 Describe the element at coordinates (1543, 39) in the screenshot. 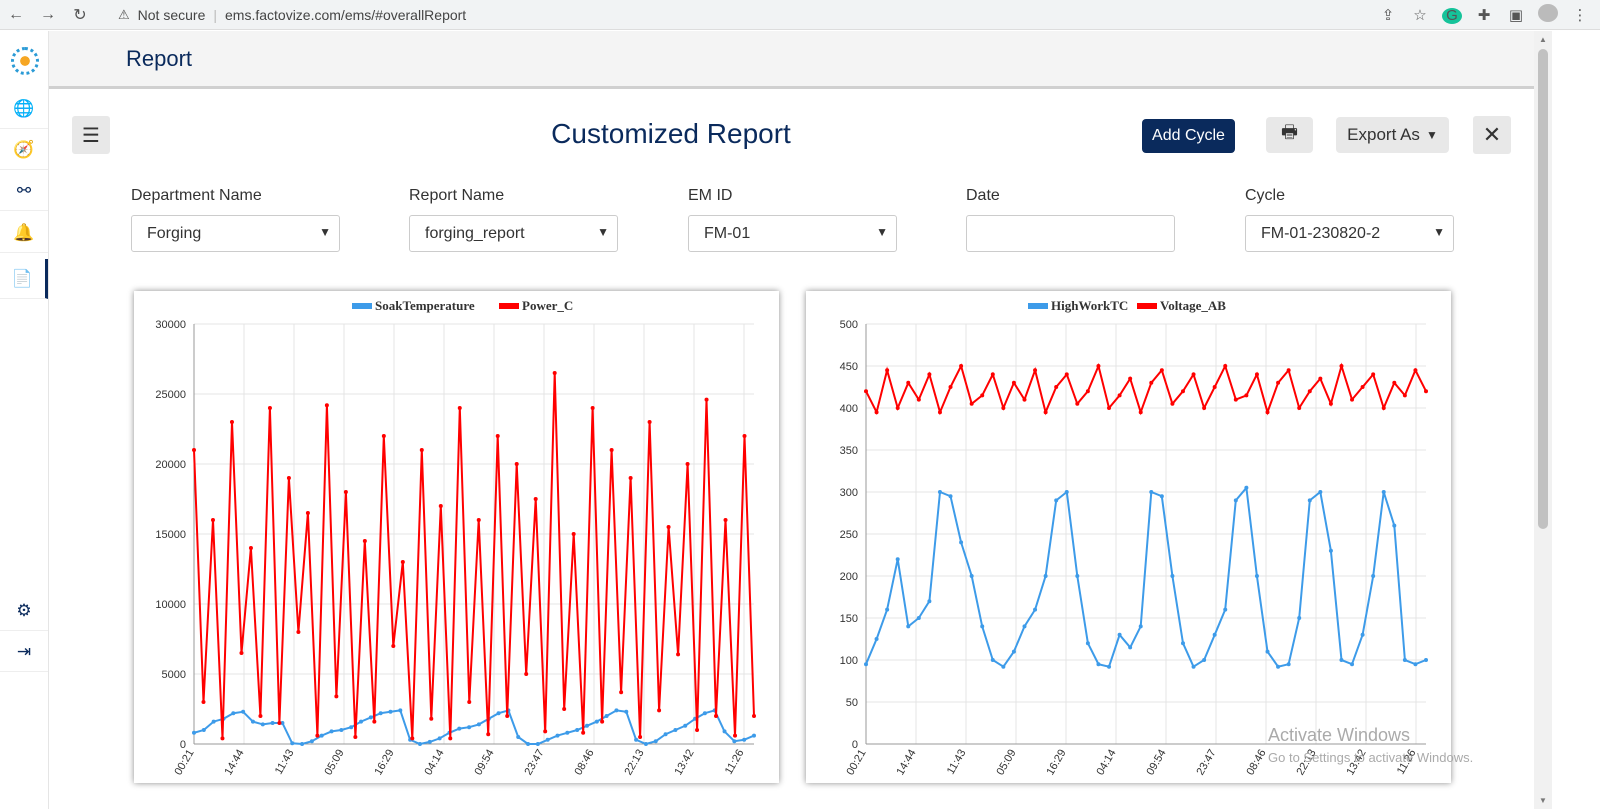

I see `scroll-up-icon: ▲` at that location.